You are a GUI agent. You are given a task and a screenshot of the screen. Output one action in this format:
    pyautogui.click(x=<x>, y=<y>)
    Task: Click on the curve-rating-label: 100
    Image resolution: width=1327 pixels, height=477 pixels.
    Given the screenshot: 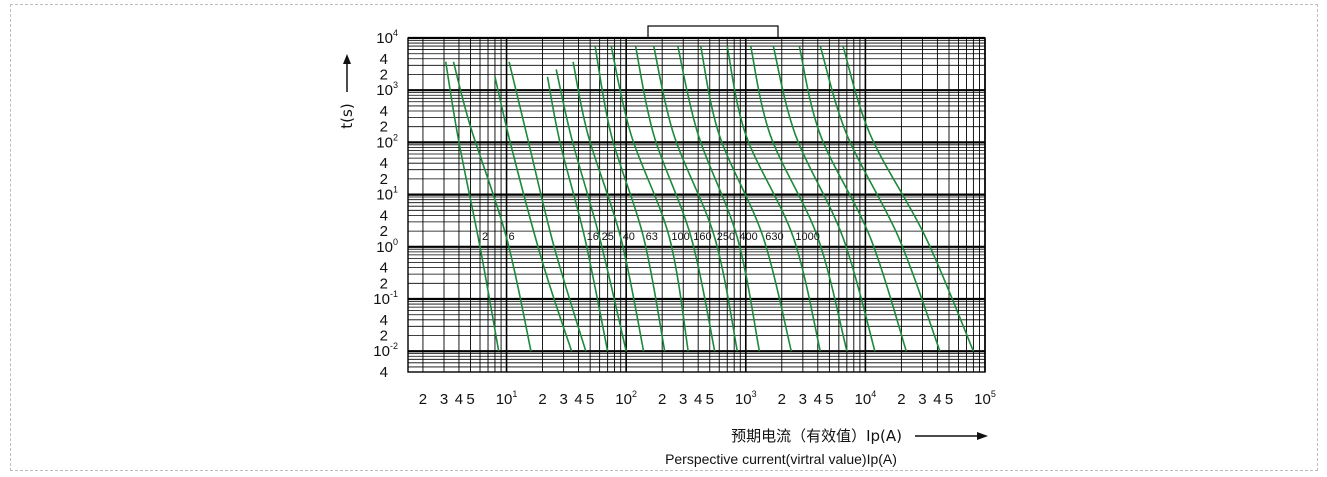 What is the action you would take?
    pyautogui.click(x=680, y=237)
    